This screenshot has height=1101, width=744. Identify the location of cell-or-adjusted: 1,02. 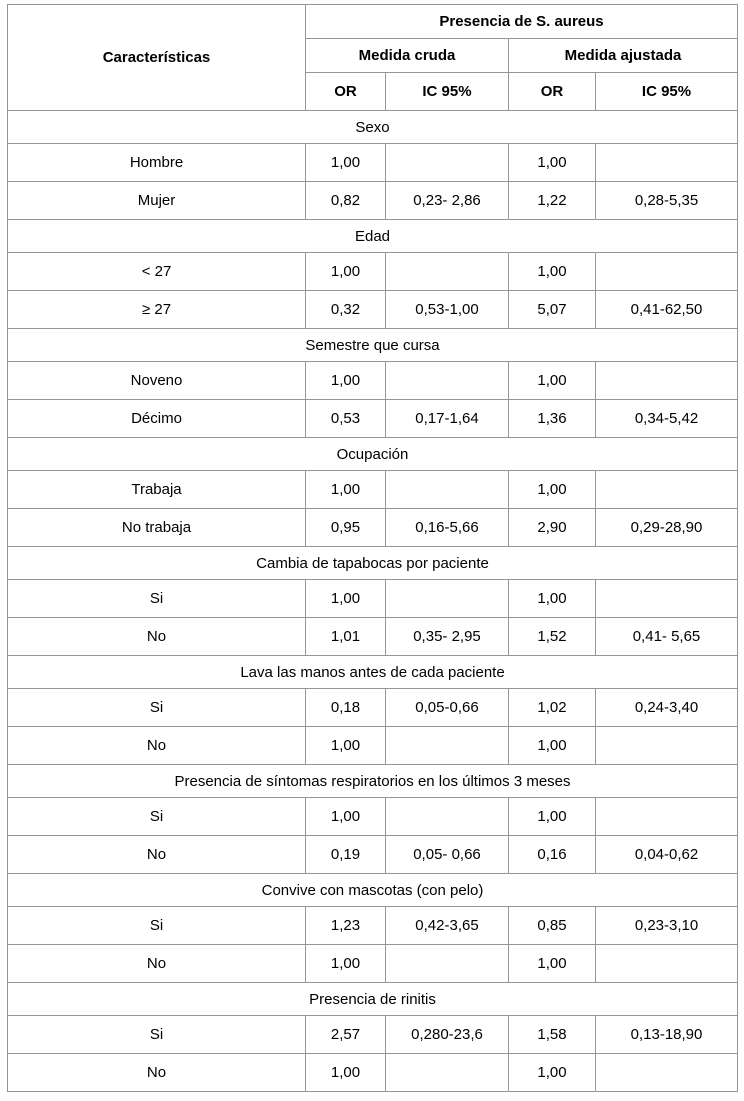
(552, 707).